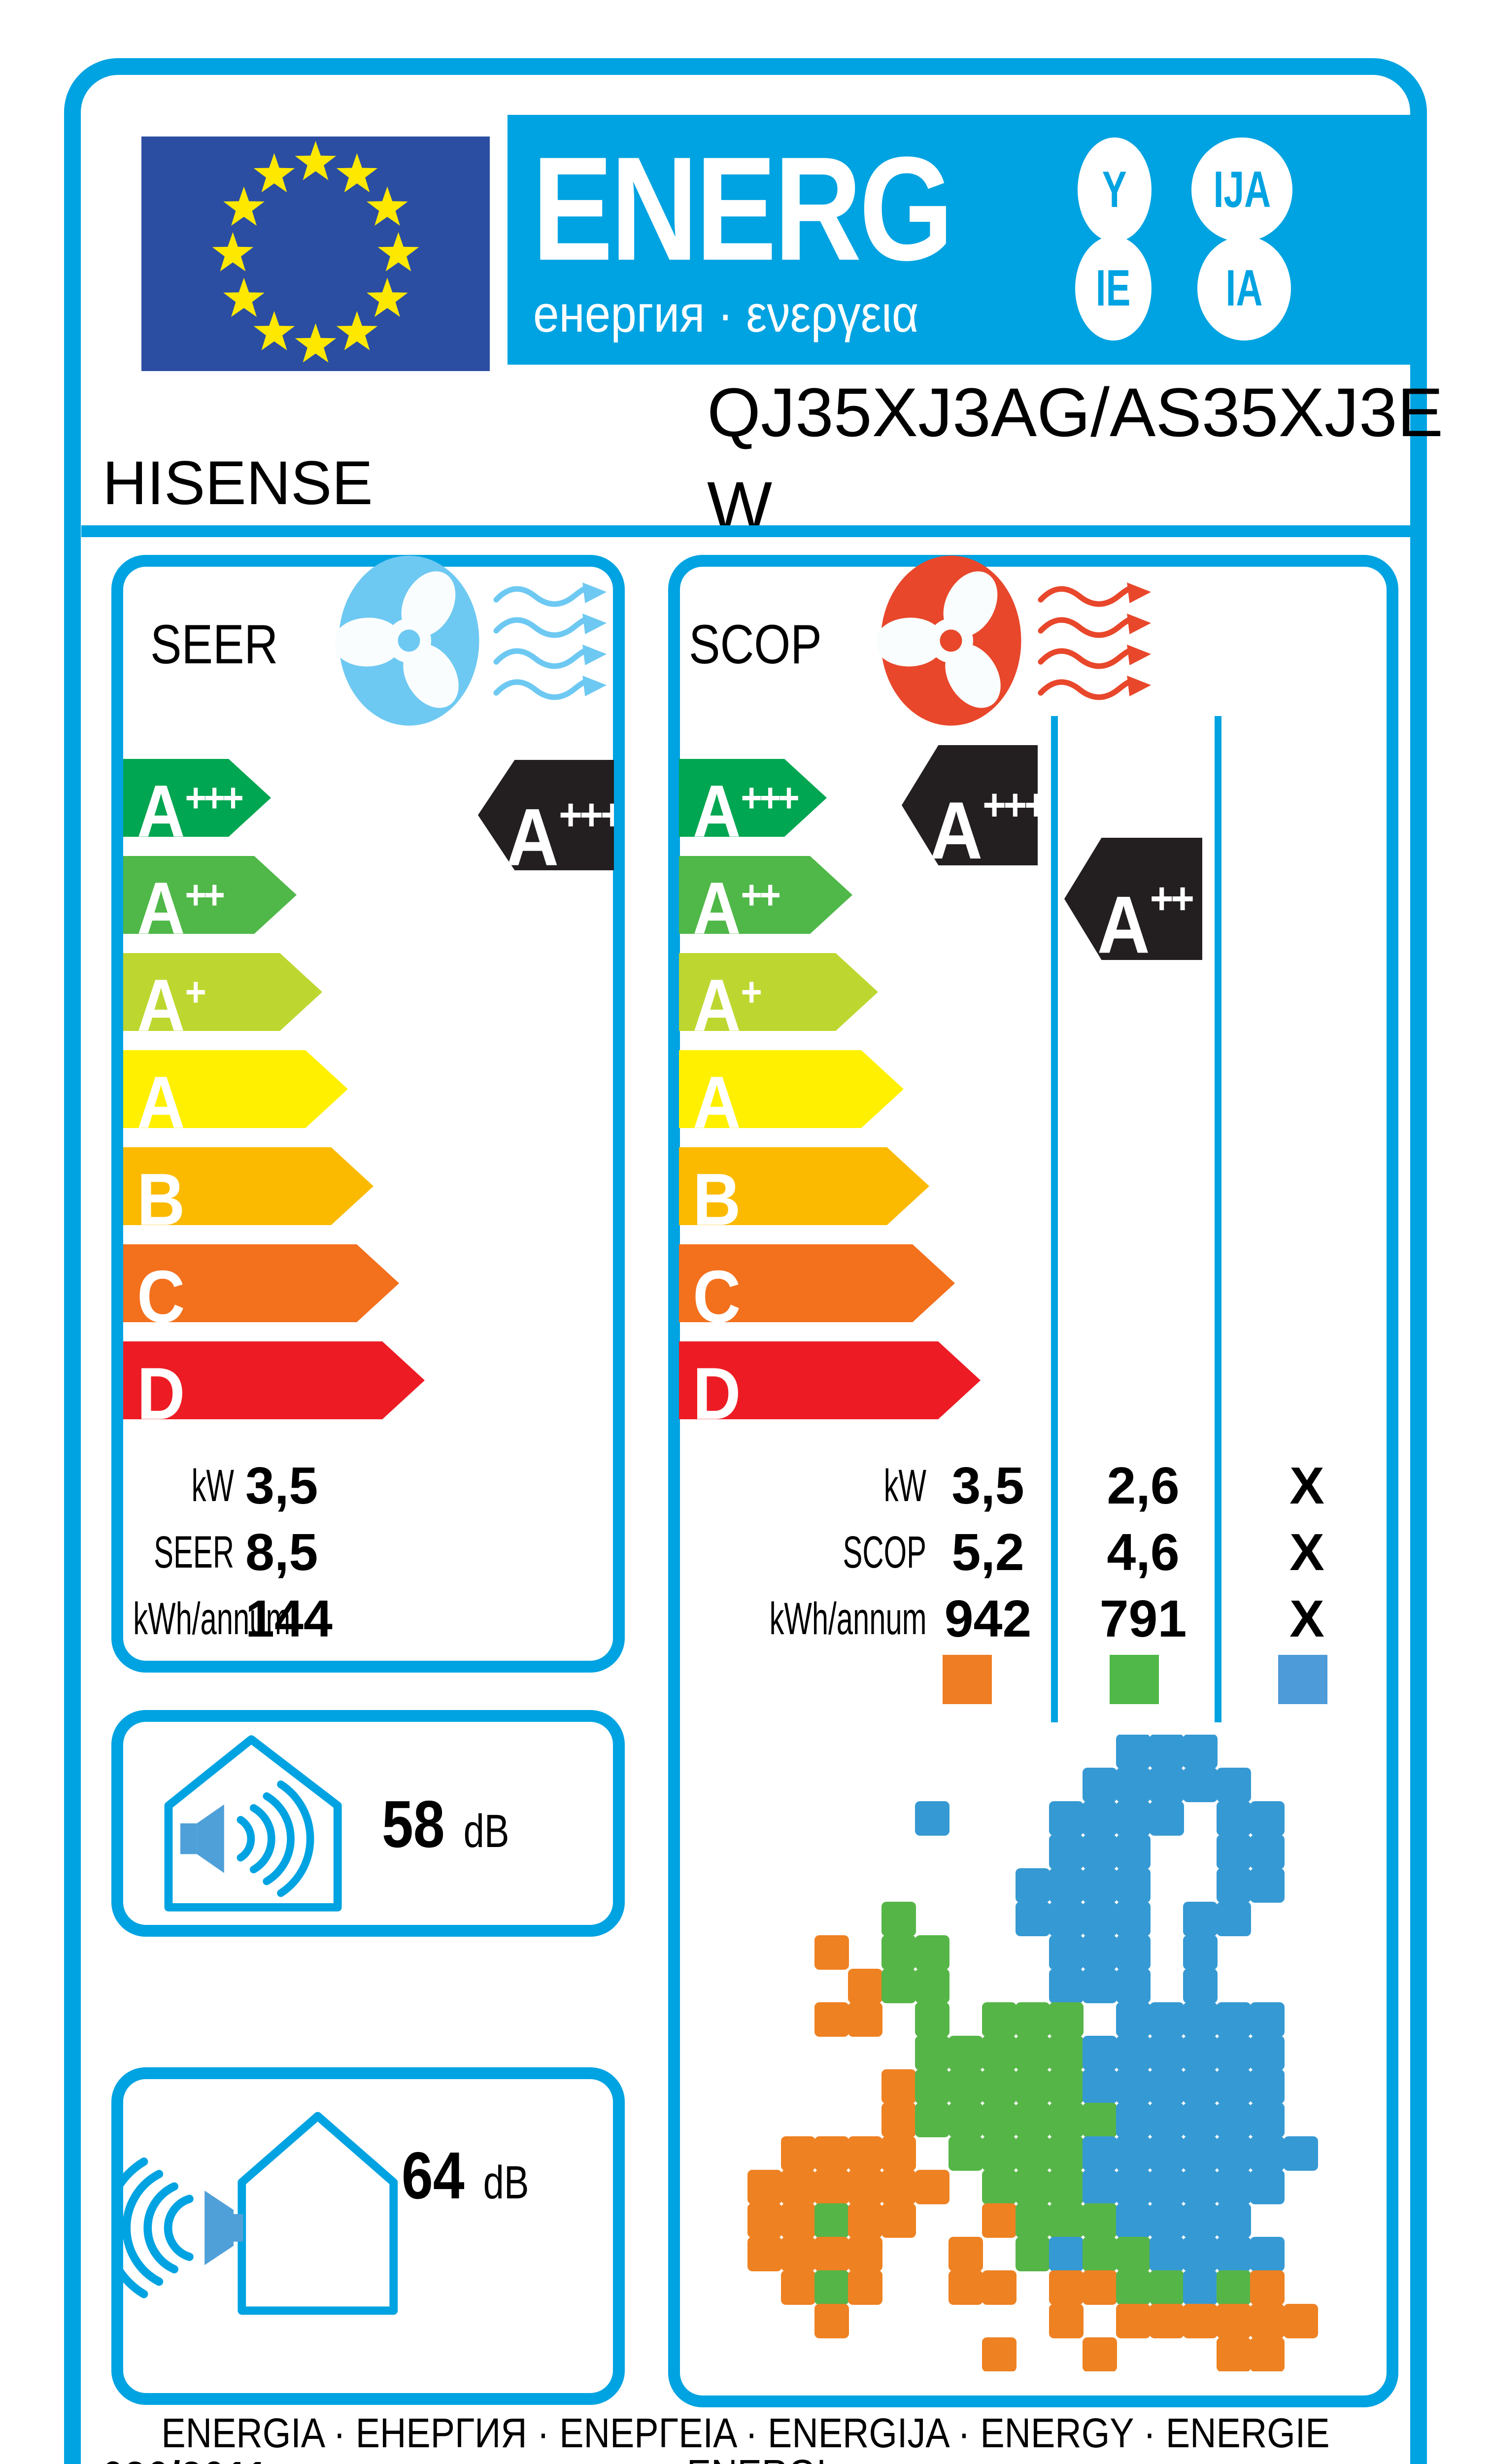  I want to click on model-number: QJ35XJ3AG/AS35XJ3E W, so click(1075, 459).